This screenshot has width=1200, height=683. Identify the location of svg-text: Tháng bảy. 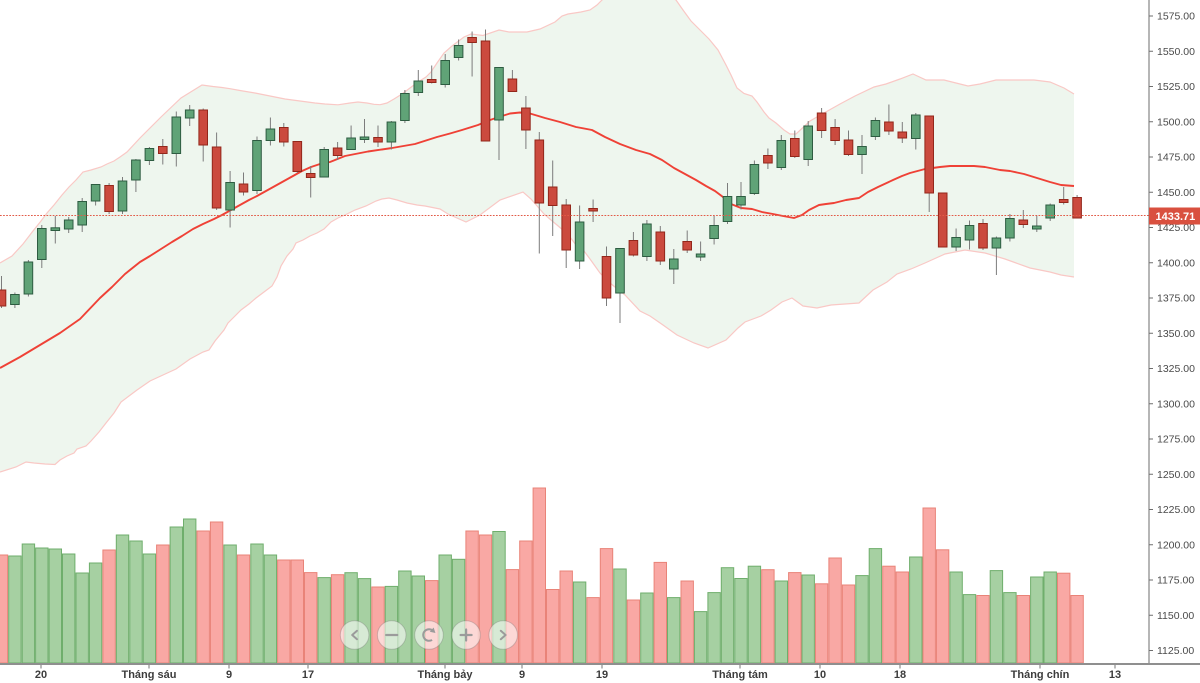
(445, 675).